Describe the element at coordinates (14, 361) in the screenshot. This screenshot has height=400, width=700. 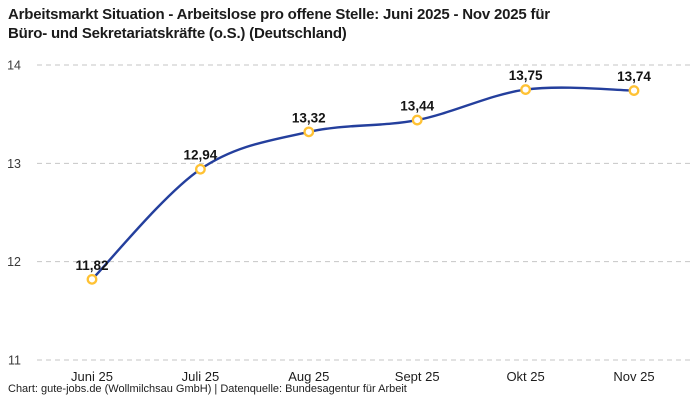
I see `y-tick-label: 11` at that location.